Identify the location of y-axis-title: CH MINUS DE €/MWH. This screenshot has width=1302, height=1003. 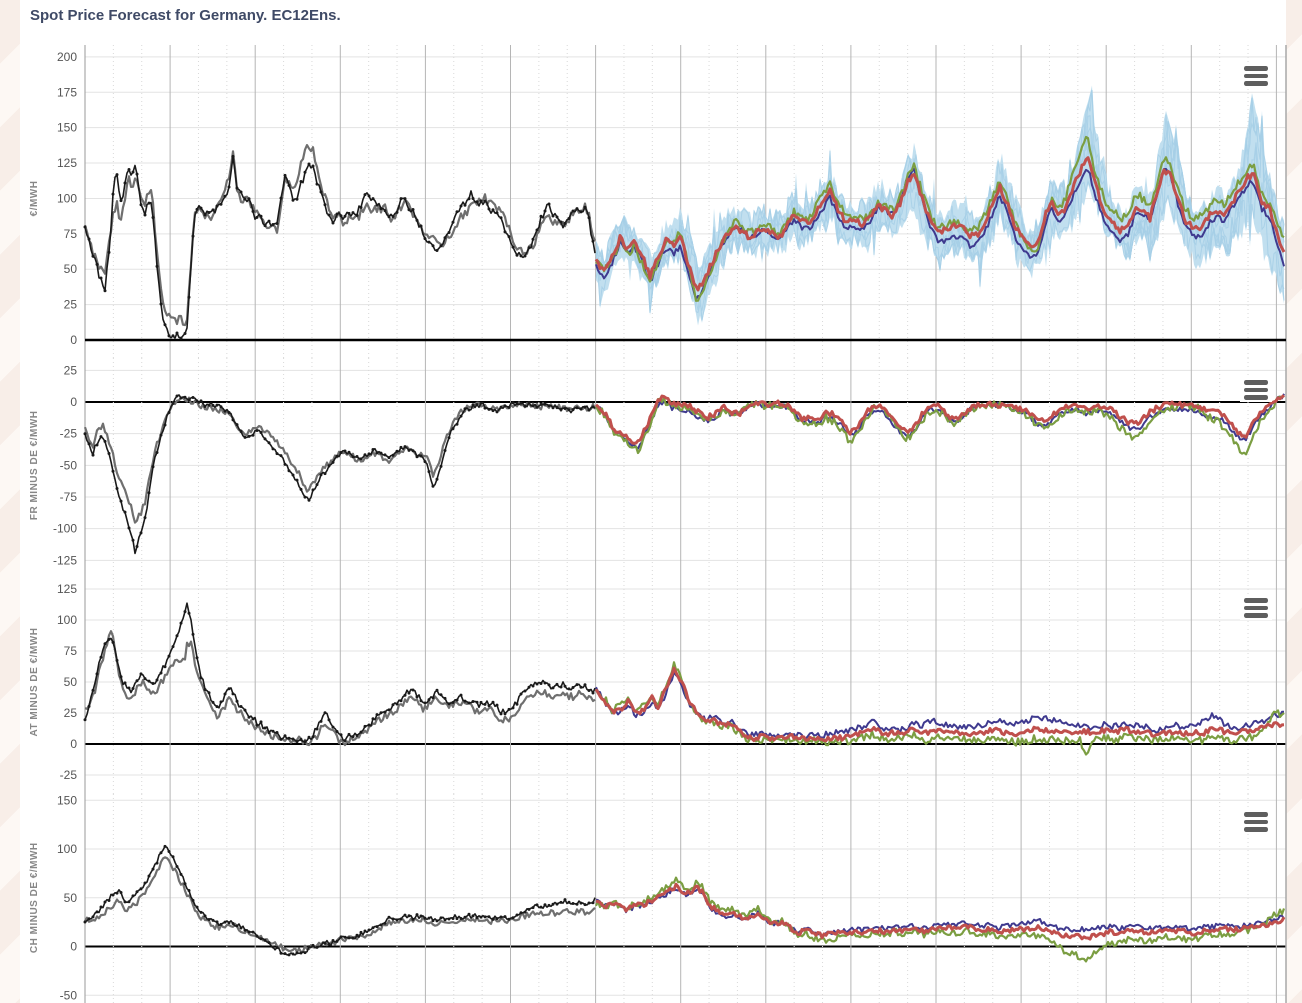
(34, 897).